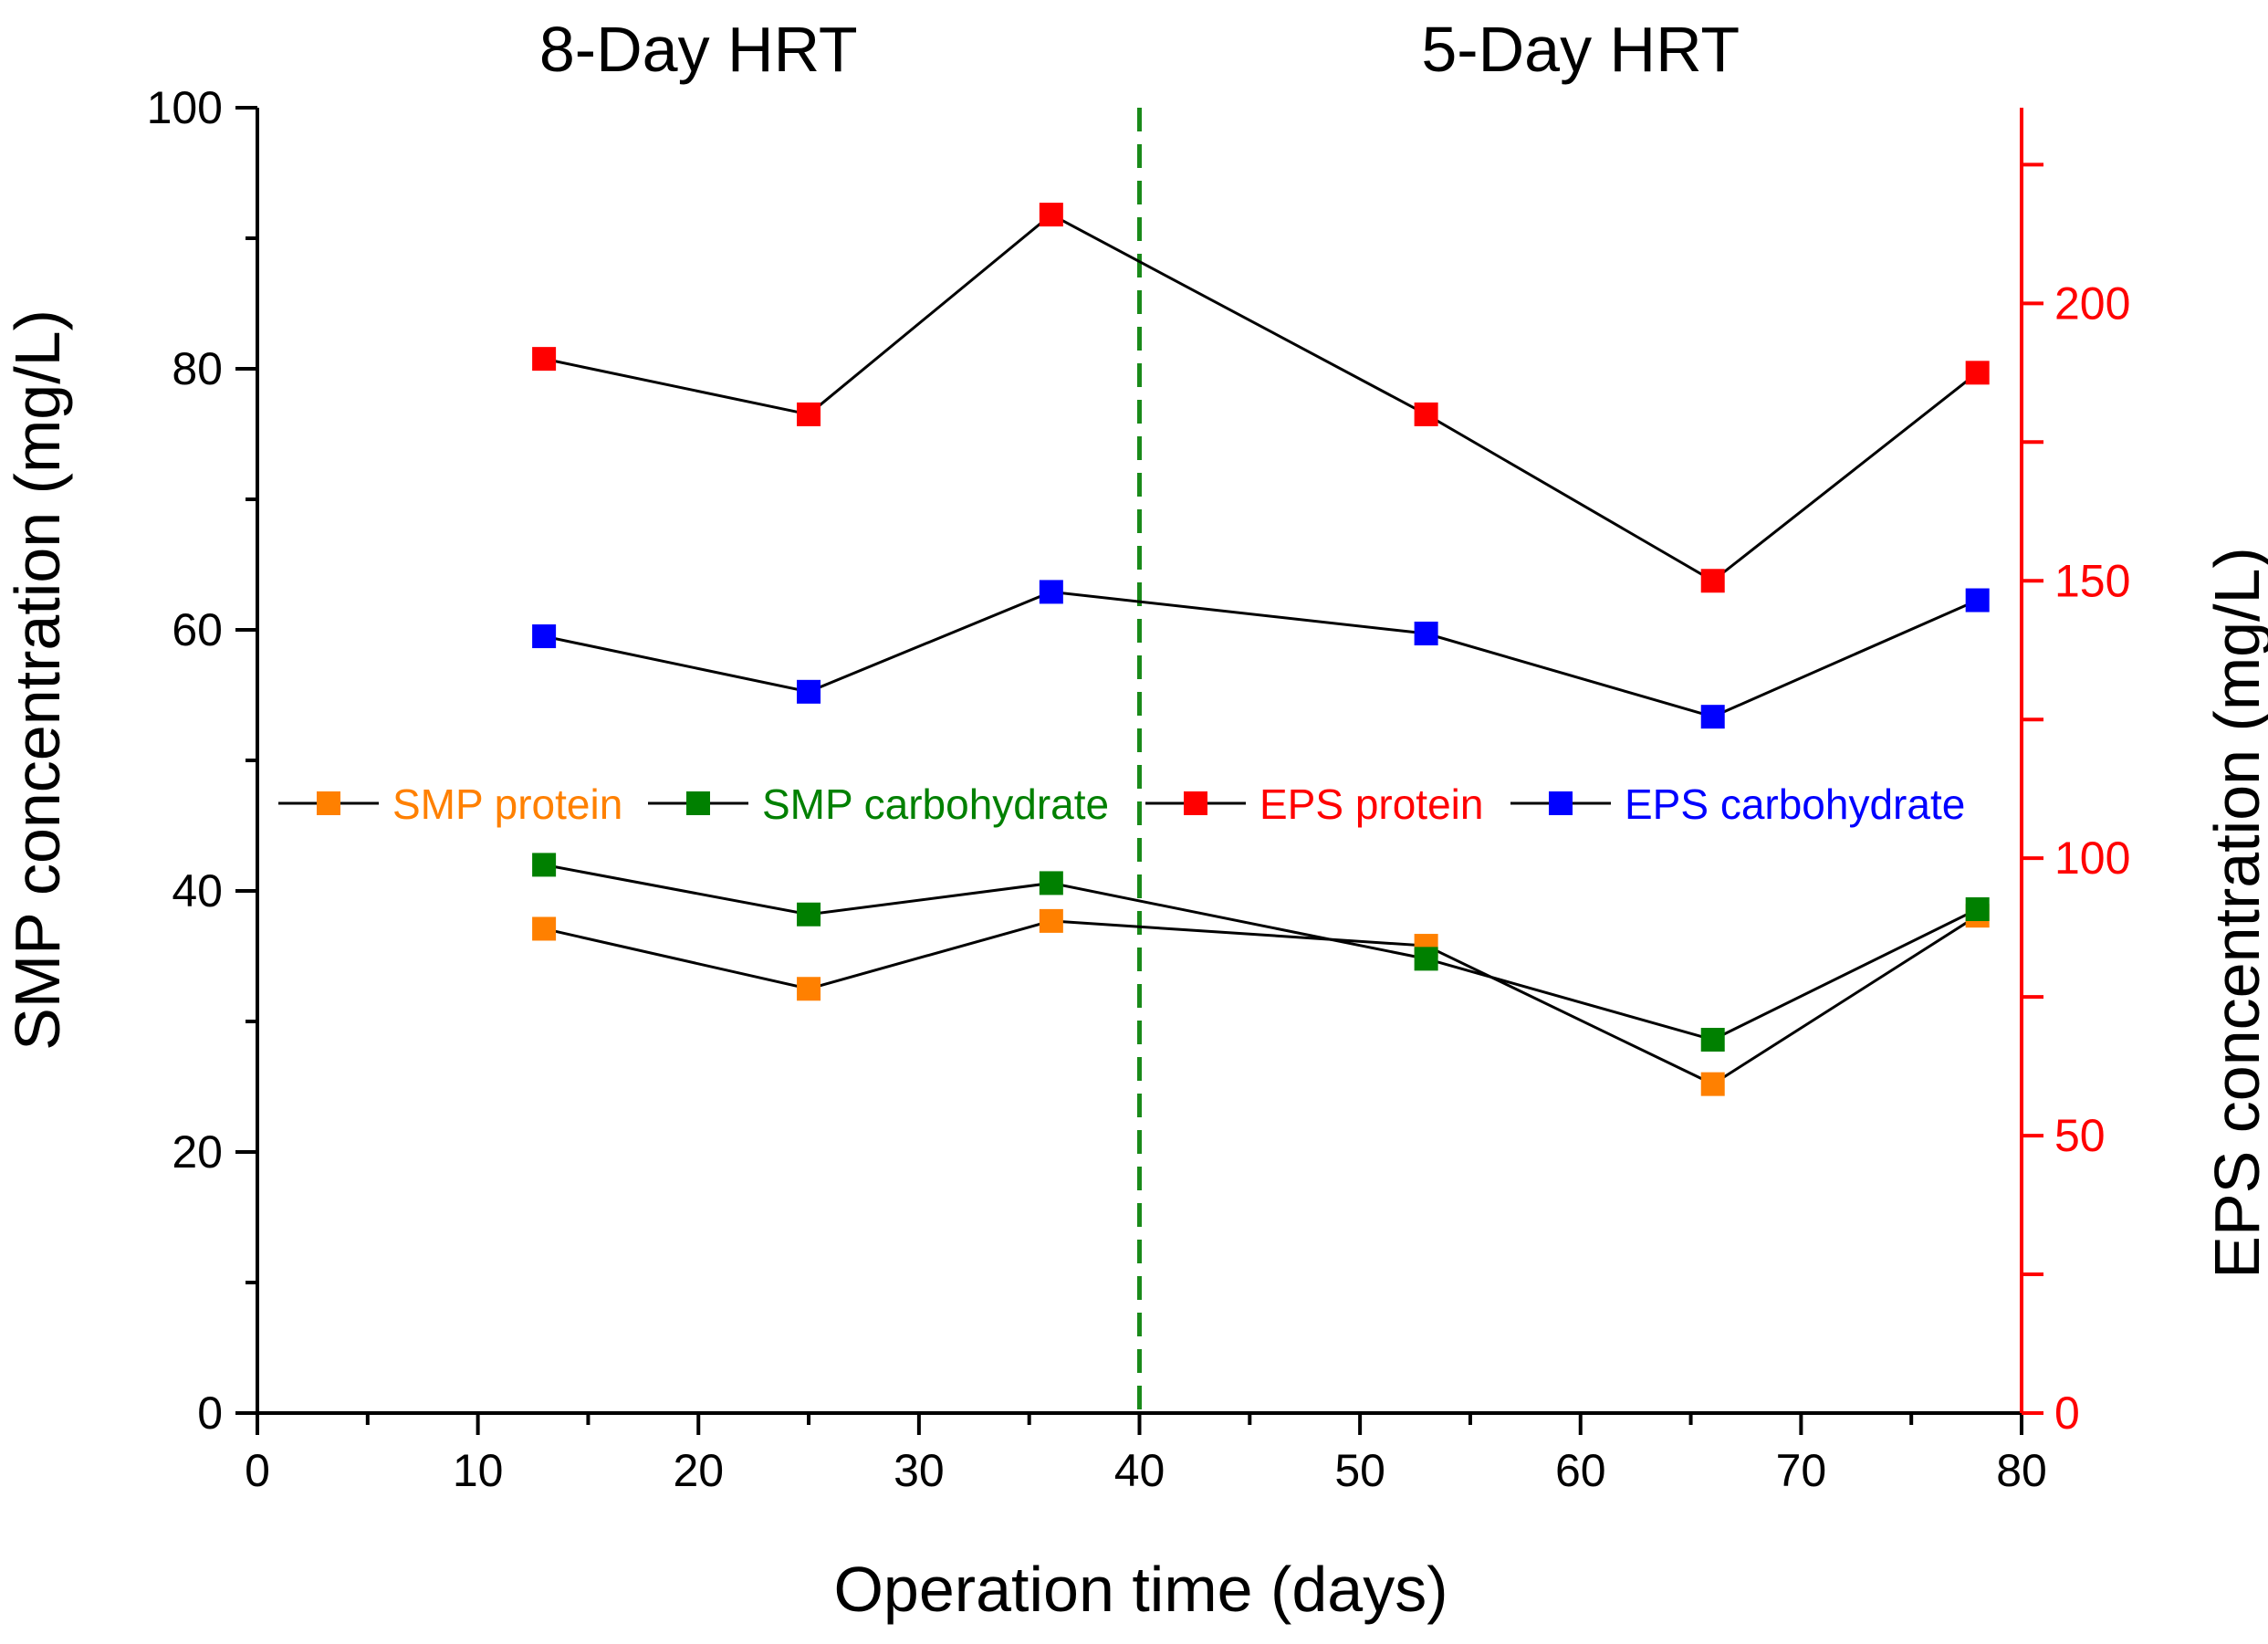  Describe the element at coordinates (197, 629) in the screenshot. I see `y-left-tick-label: 60` at that location.